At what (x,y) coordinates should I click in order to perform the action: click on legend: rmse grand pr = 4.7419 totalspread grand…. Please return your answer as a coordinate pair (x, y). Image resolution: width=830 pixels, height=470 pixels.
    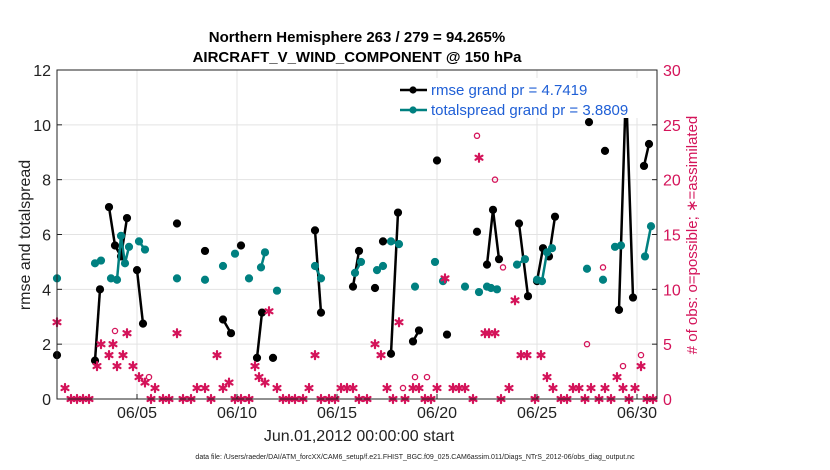
    Looking at the image, I should click on (523, 98).